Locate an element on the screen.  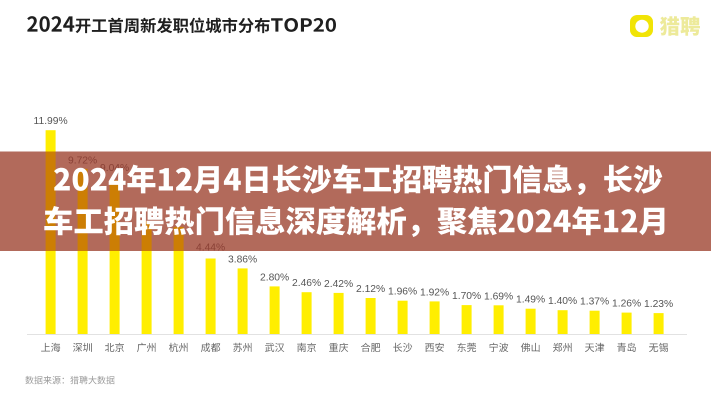
svg-text: 4.44% is located at coordinates (210, 248).